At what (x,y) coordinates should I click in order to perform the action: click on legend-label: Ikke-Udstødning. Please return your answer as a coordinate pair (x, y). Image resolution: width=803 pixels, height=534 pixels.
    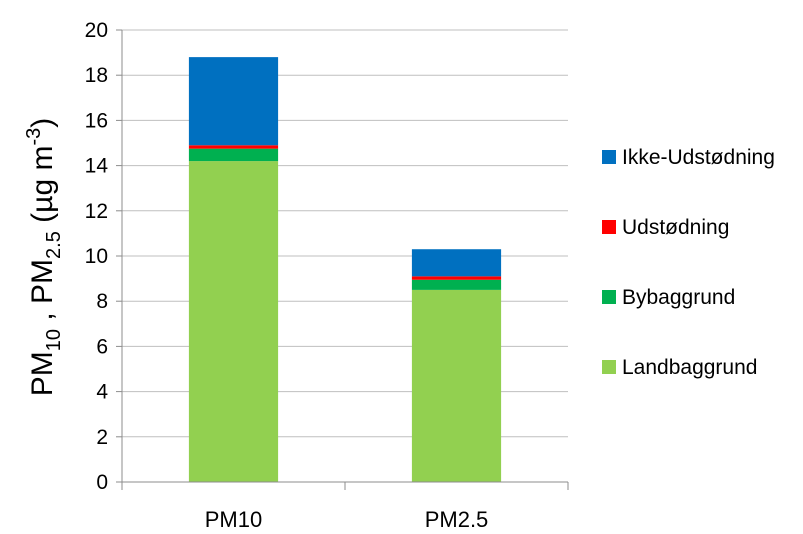
    Looking at the image, I should click on (698, 157).